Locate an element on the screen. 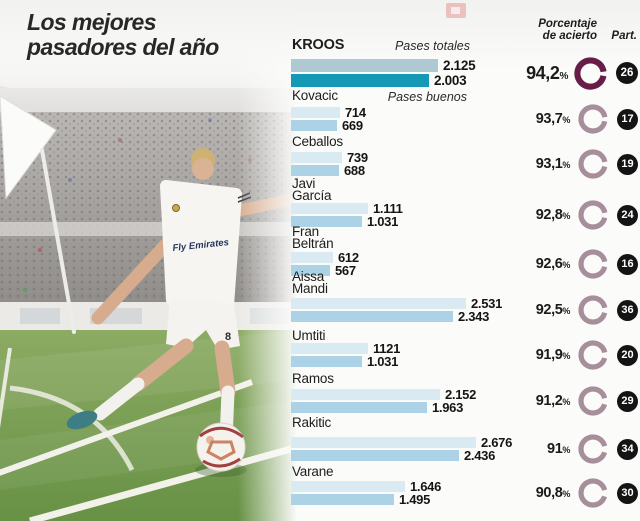  player-name: Ramos is located at coordinates (313, 378).